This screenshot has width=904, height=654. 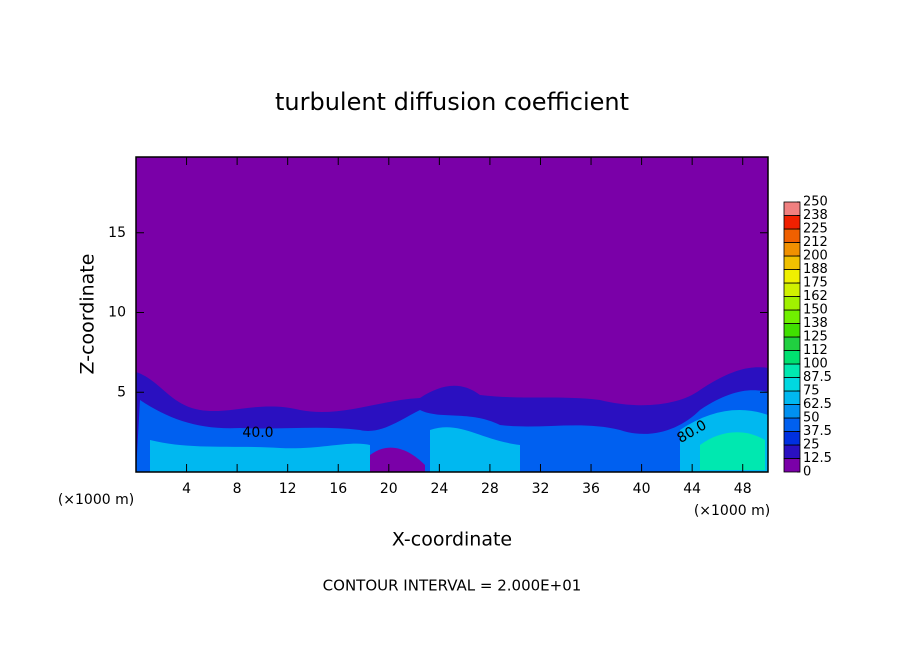 I want to click on x-axis-label: X-coordinate, so click(x=452, y=540).